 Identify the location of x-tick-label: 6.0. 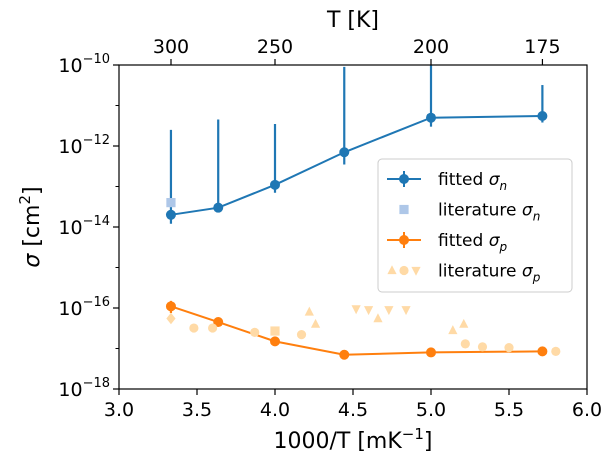
(587, 410).